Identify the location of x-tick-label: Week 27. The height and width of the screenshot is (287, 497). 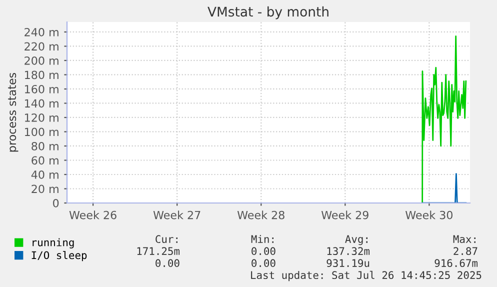
(176, 215).